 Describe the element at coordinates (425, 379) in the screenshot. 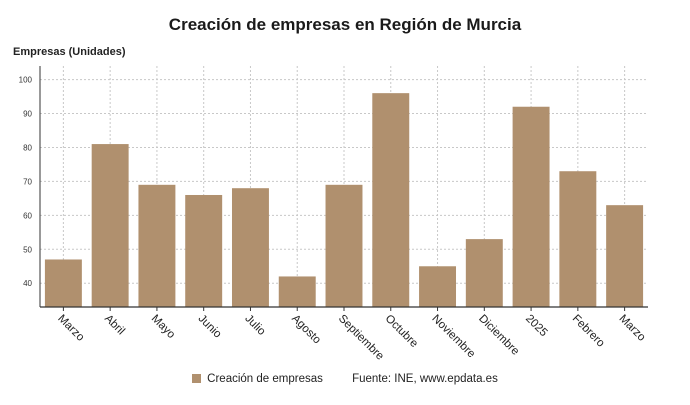

I see `source-text: Fuente: INE, www.epdata.es` at that location.